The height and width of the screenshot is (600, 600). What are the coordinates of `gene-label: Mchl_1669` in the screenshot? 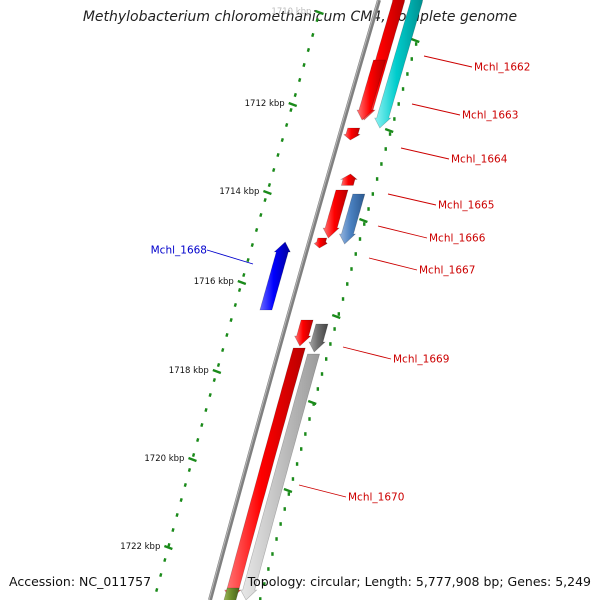 It's located at (421, 360).